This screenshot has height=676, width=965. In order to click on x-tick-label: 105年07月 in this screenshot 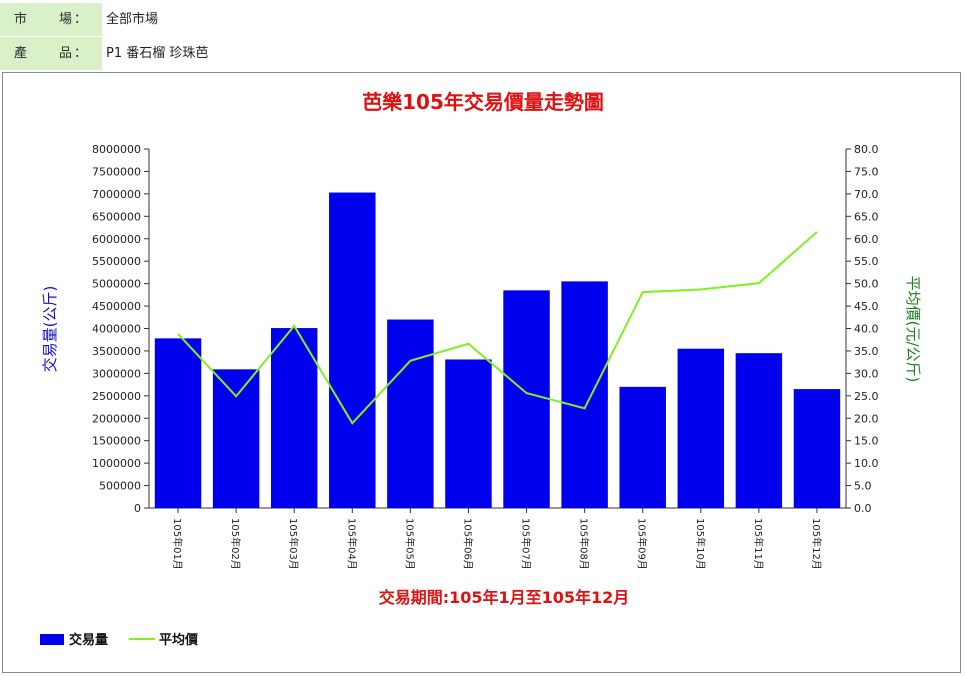, I will do `click(526, 544)`.